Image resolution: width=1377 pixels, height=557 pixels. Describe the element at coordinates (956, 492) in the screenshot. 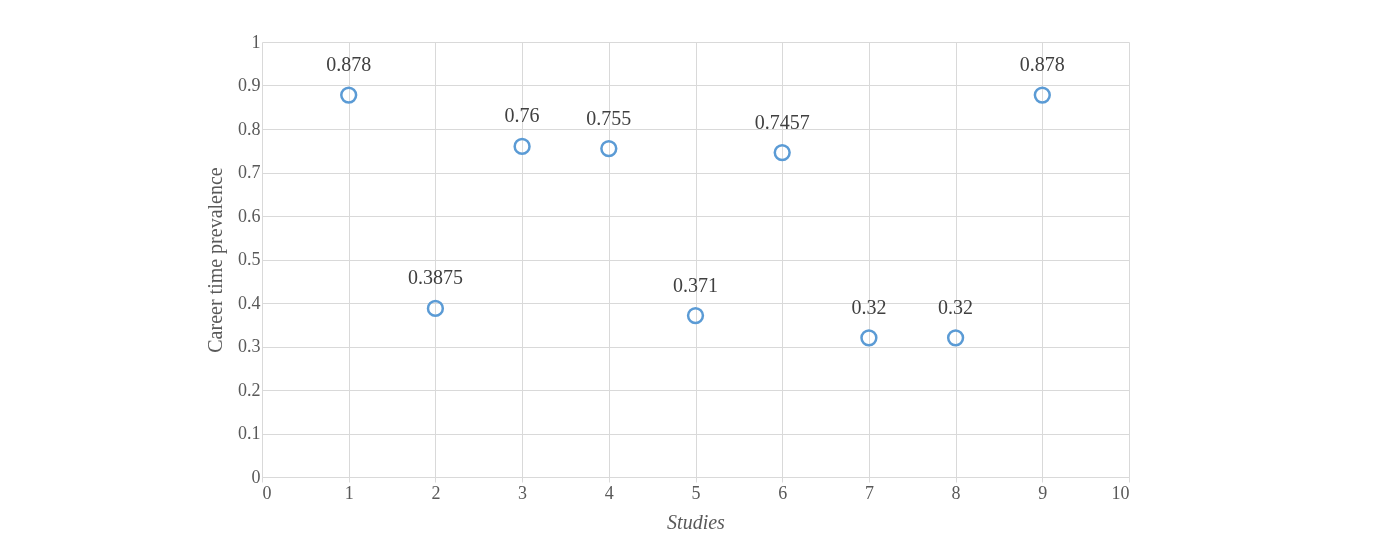

I see `x-tick-label: 8` at that location.